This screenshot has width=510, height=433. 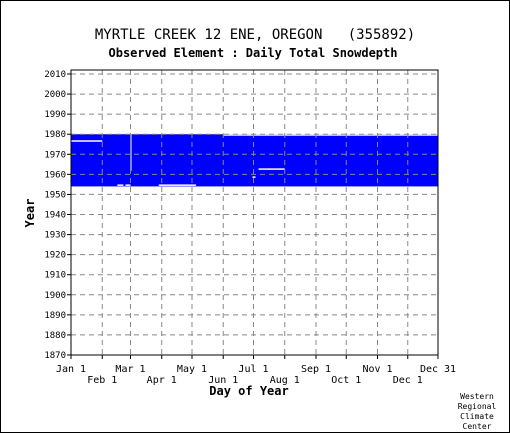 What do you see at coordinates (55, 336) in the screenshot?
I see `y-tick-label: 1880` at bounding box center [55, 336].